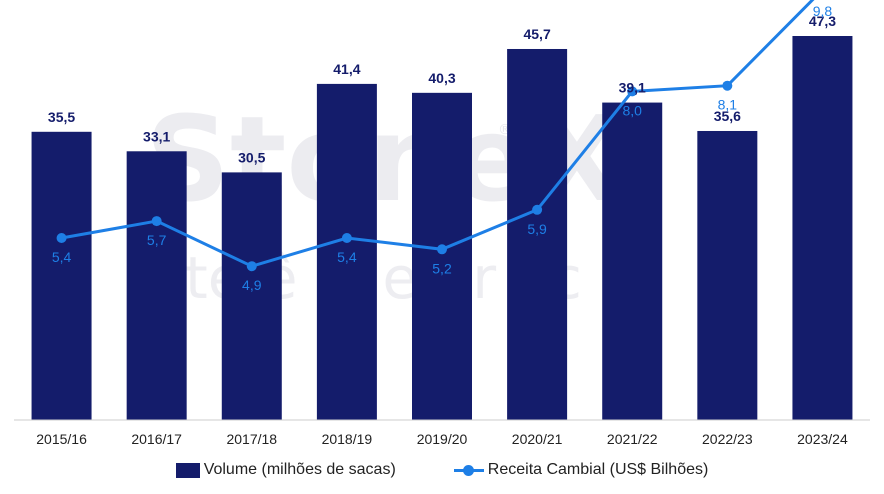 This screenshot has height=494, width=884. I want to click on revenue-value-label: 9,8, so click(823, 11).